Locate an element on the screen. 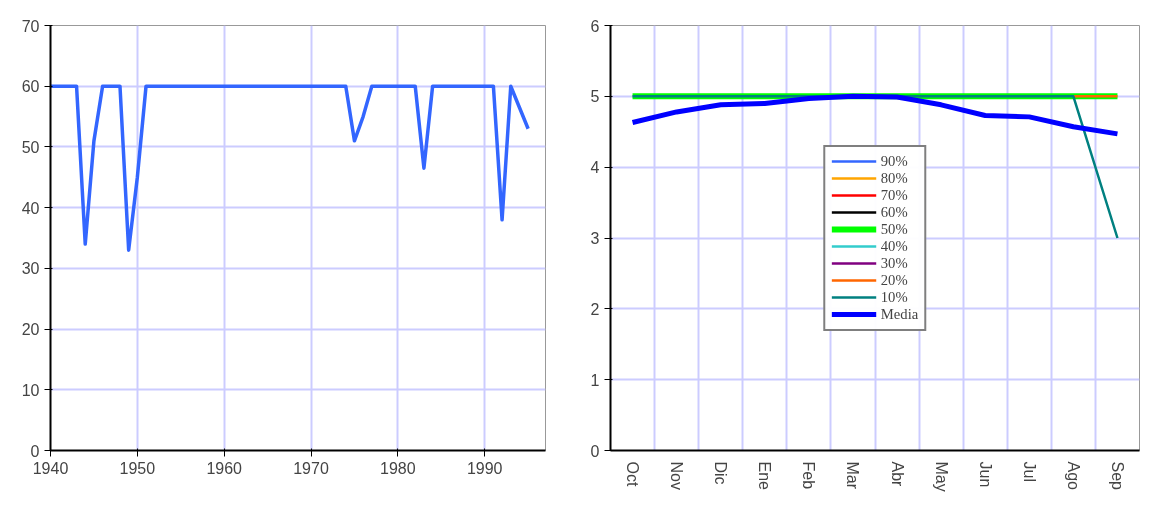 The width and height of the screenshot is (1154, 510). x-tick-label: Oct is located at coordinates (633, 474).